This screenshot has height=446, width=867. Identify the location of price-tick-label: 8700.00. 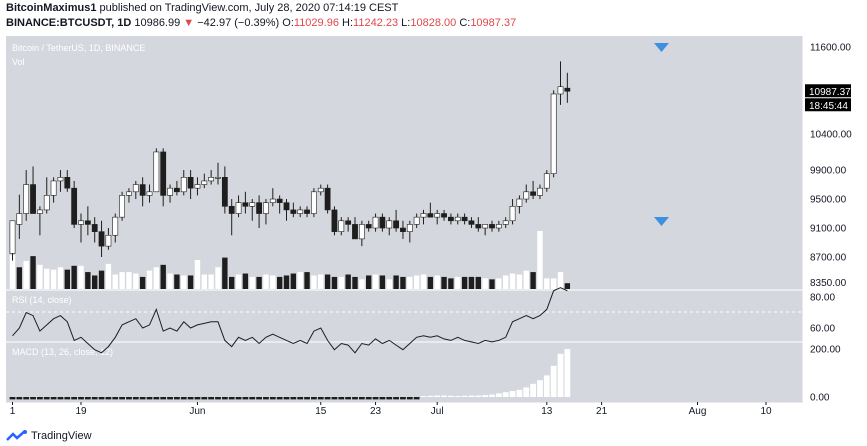
(828, 258).